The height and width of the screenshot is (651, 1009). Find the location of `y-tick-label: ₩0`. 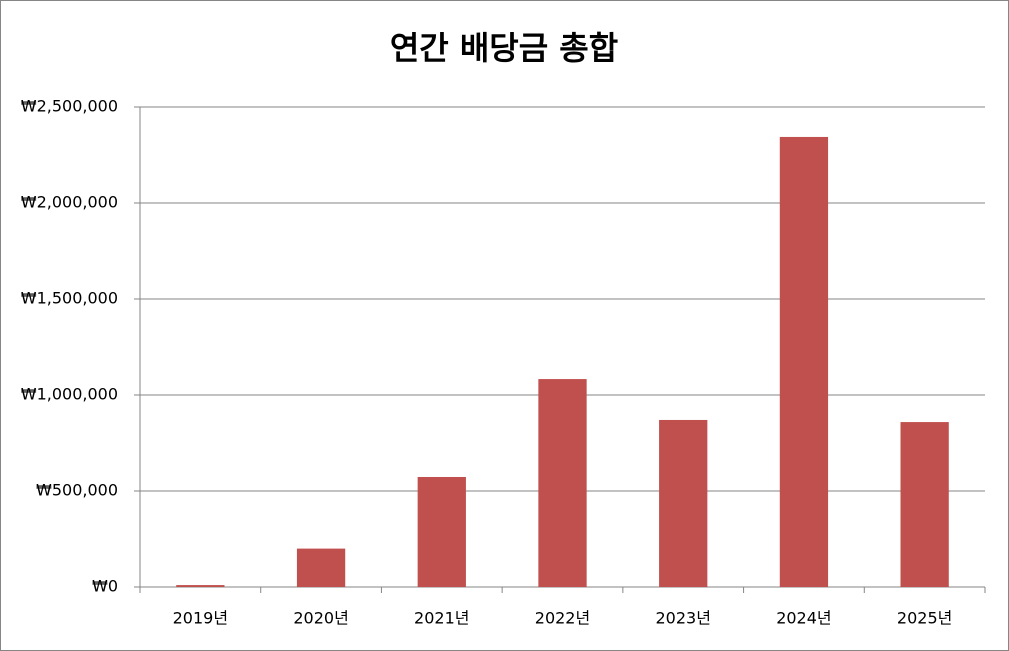

y-tick-label: ₩0 is located at coordinates (105, 586).